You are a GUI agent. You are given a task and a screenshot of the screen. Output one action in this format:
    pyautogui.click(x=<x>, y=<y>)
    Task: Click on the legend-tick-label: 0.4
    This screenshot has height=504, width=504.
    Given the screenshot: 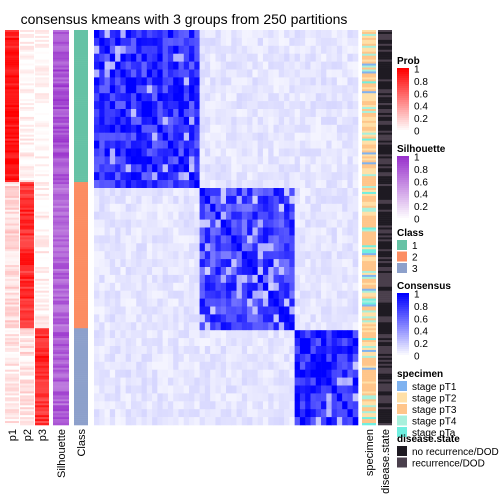 What is the action you would take?
    pyautogui.click(x=421, y=107)
    